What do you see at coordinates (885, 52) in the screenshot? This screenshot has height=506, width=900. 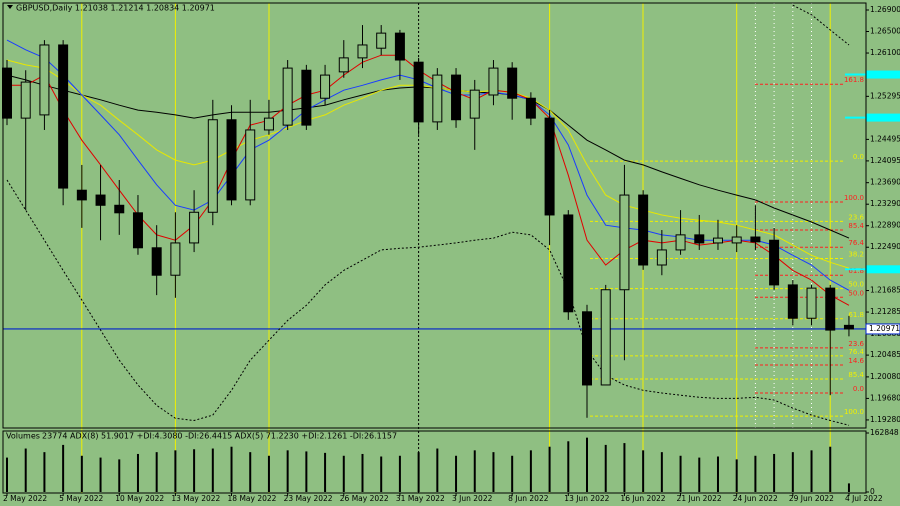 I see `y-tick-label: 1.26100` at bounding box center [885, 52].